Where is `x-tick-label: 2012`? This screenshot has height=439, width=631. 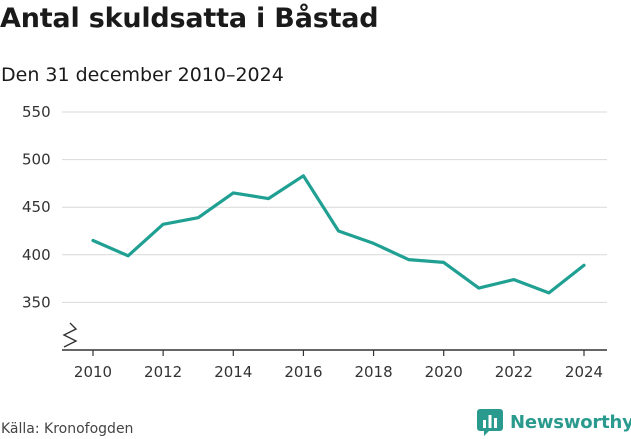 x-tick-label: 2012 is located at coordinates (163, 372).